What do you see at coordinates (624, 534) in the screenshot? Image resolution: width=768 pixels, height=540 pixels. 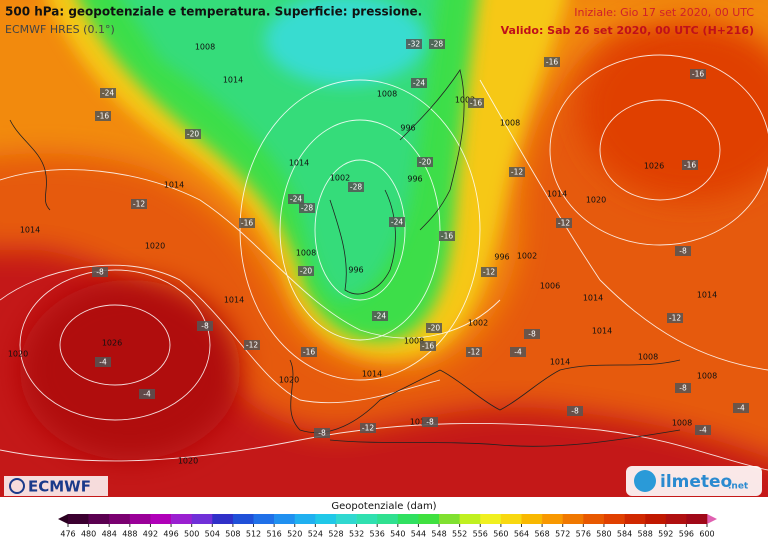 I see `colorbar-tick-label: 584` at bounding box center [624, 534].